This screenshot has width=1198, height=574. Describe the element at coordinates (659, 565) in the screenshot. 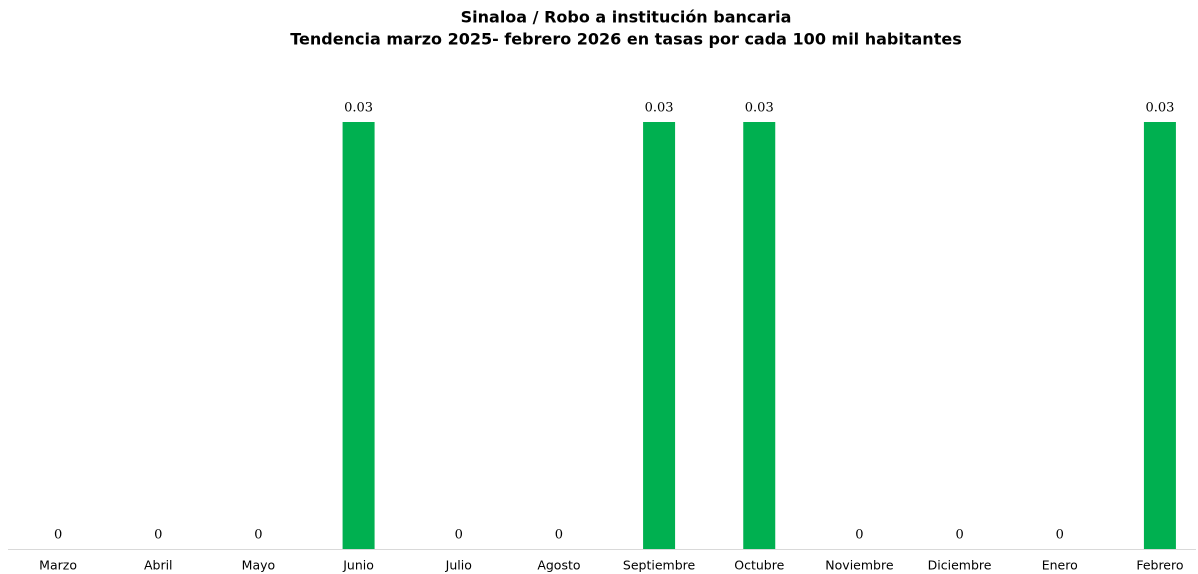

I see `x-tick-label: Septiembre` at that location.